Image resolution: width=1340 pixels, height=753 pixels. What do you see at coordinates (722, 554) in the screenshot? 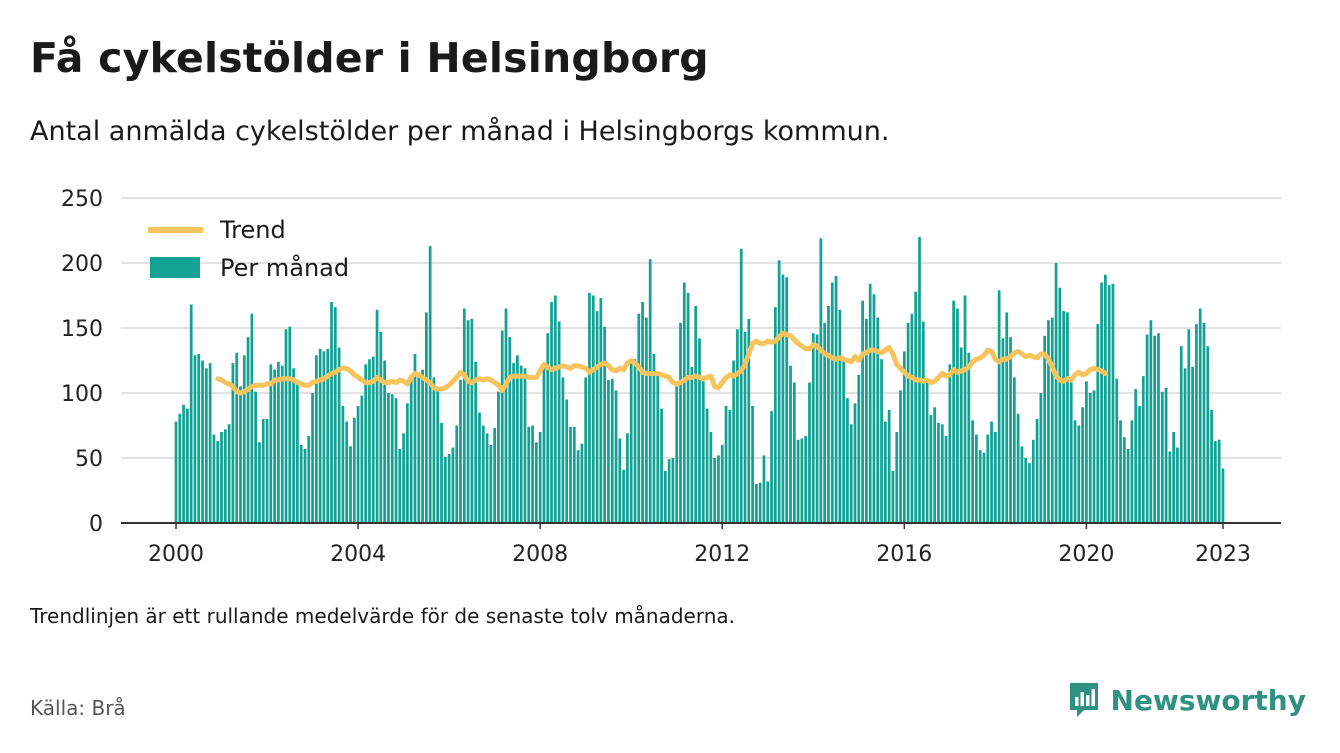
I see `x-tick-label: 2012` at bounding box center [722, 554].